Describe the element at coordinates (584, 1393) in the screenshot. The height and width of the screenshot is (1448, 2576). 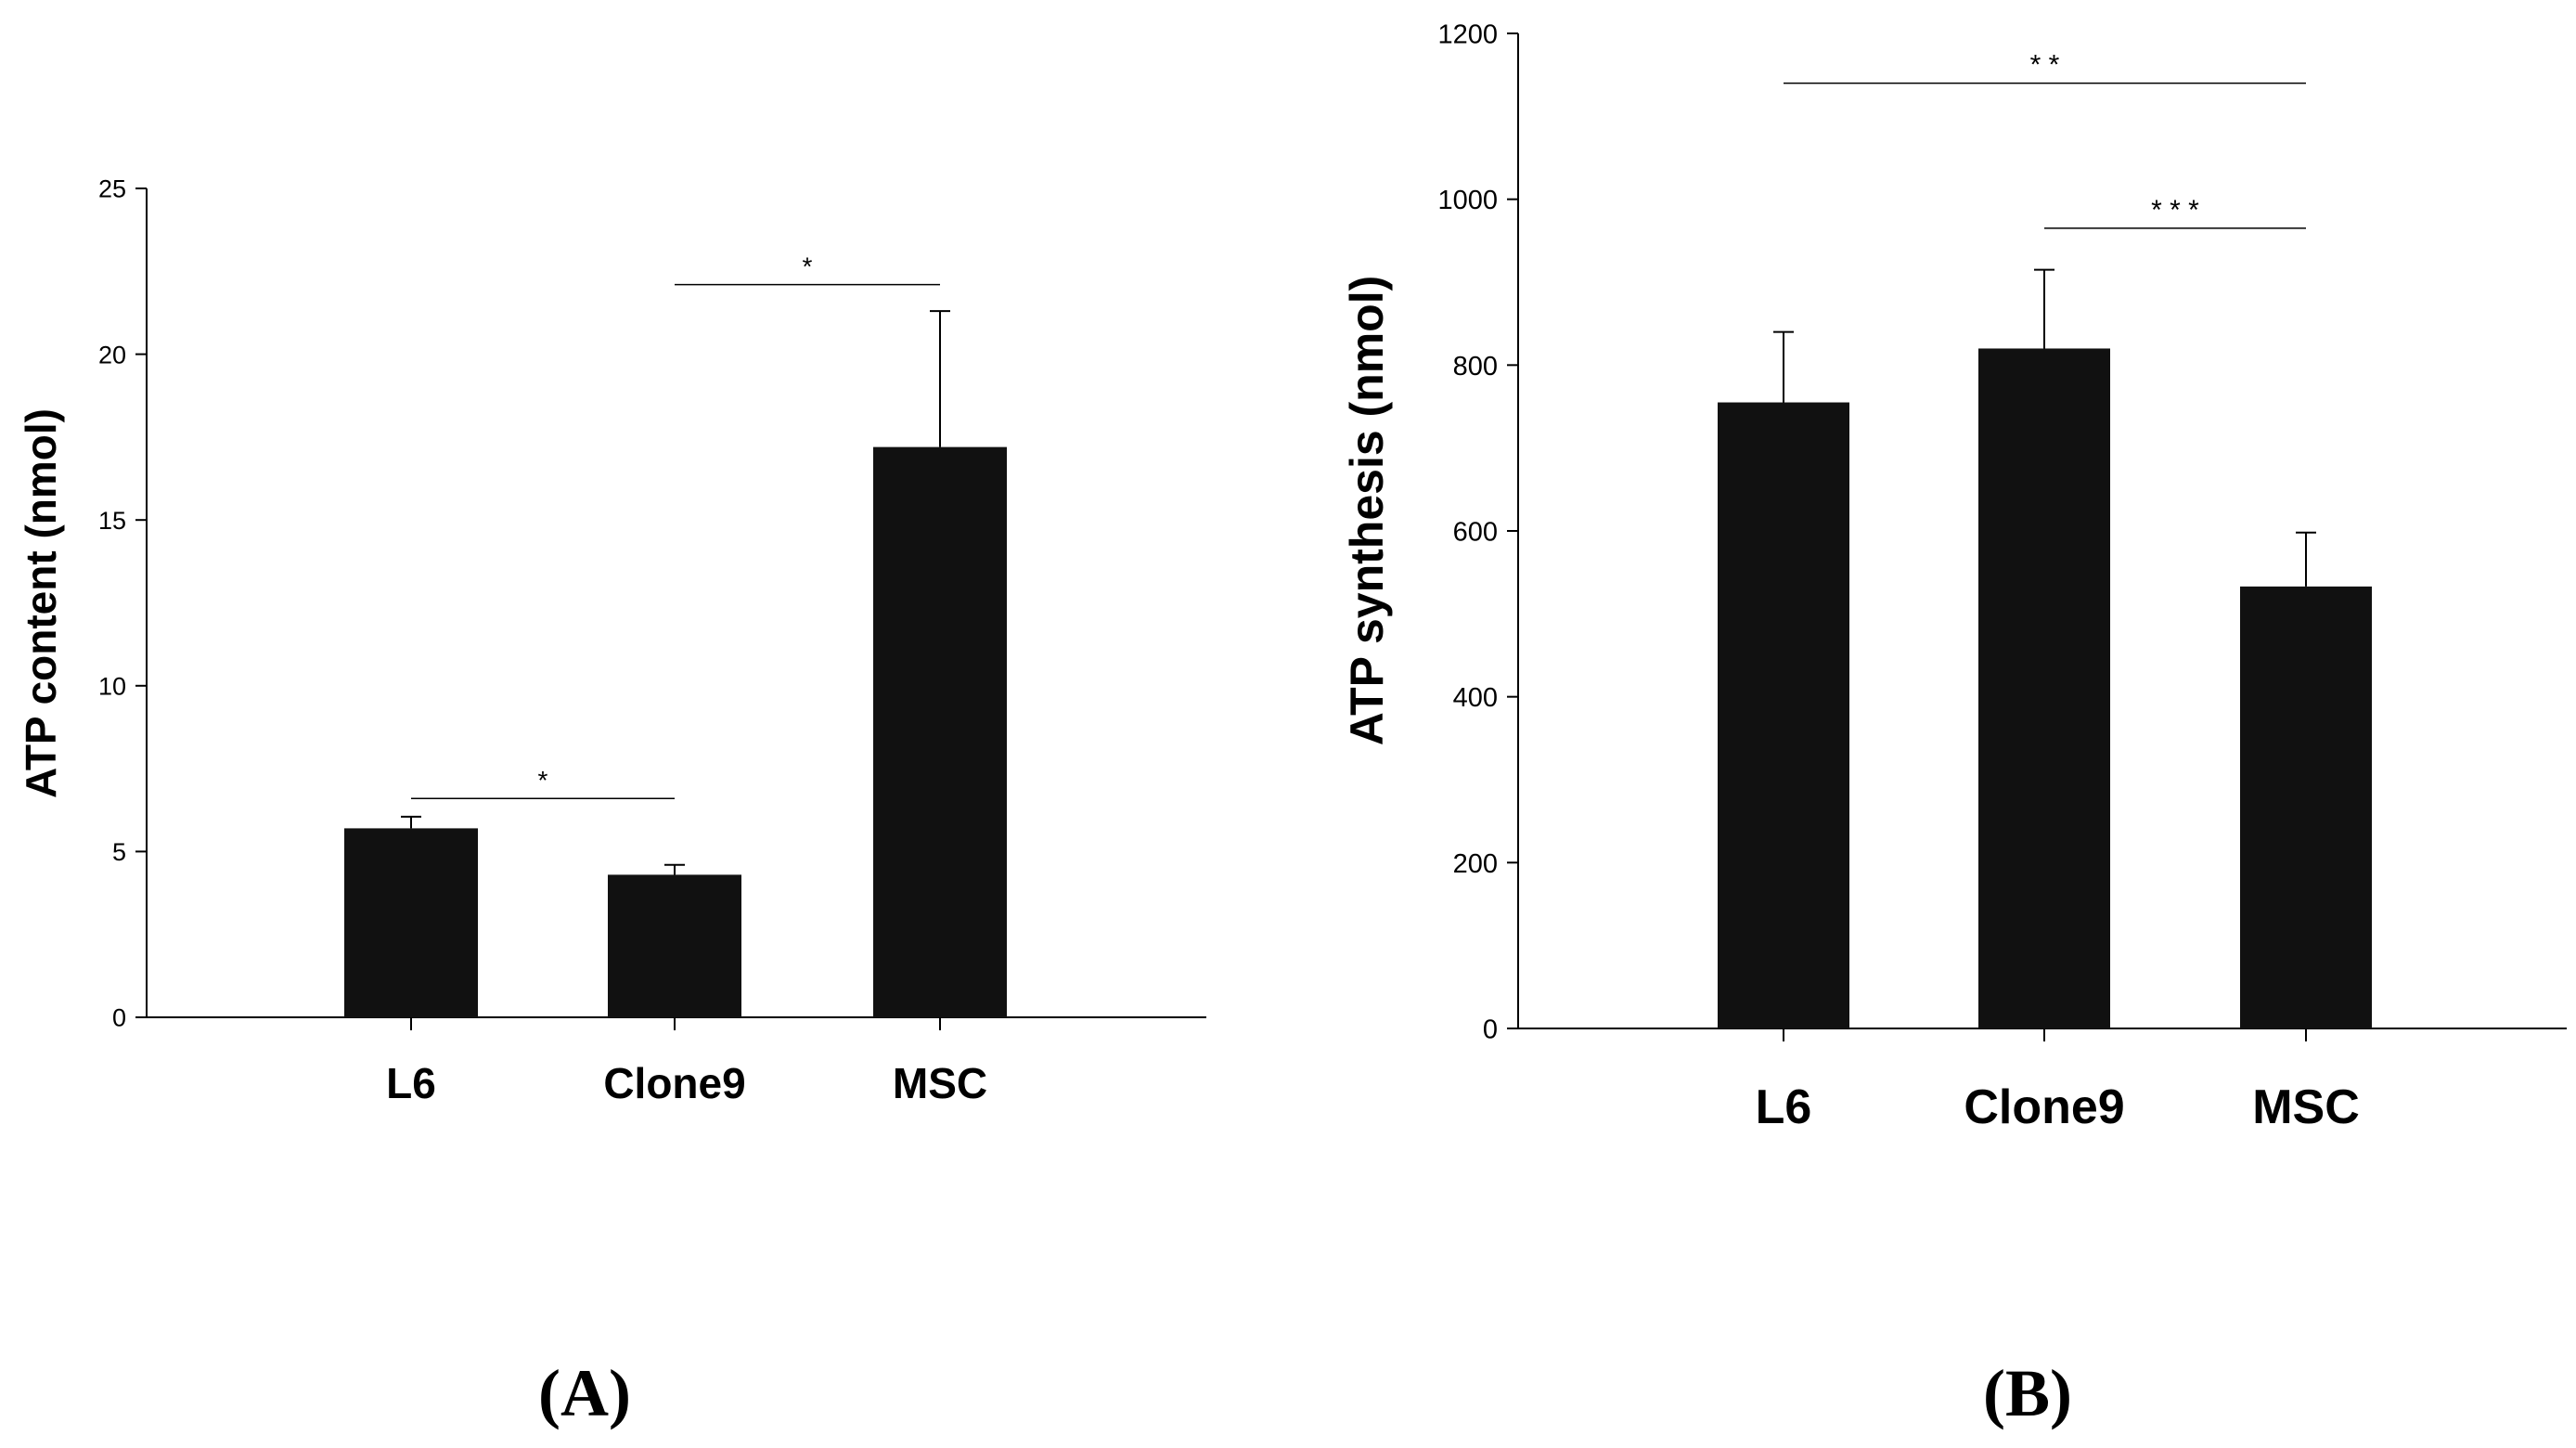
I see `panel-a-label: (A)` at that location.